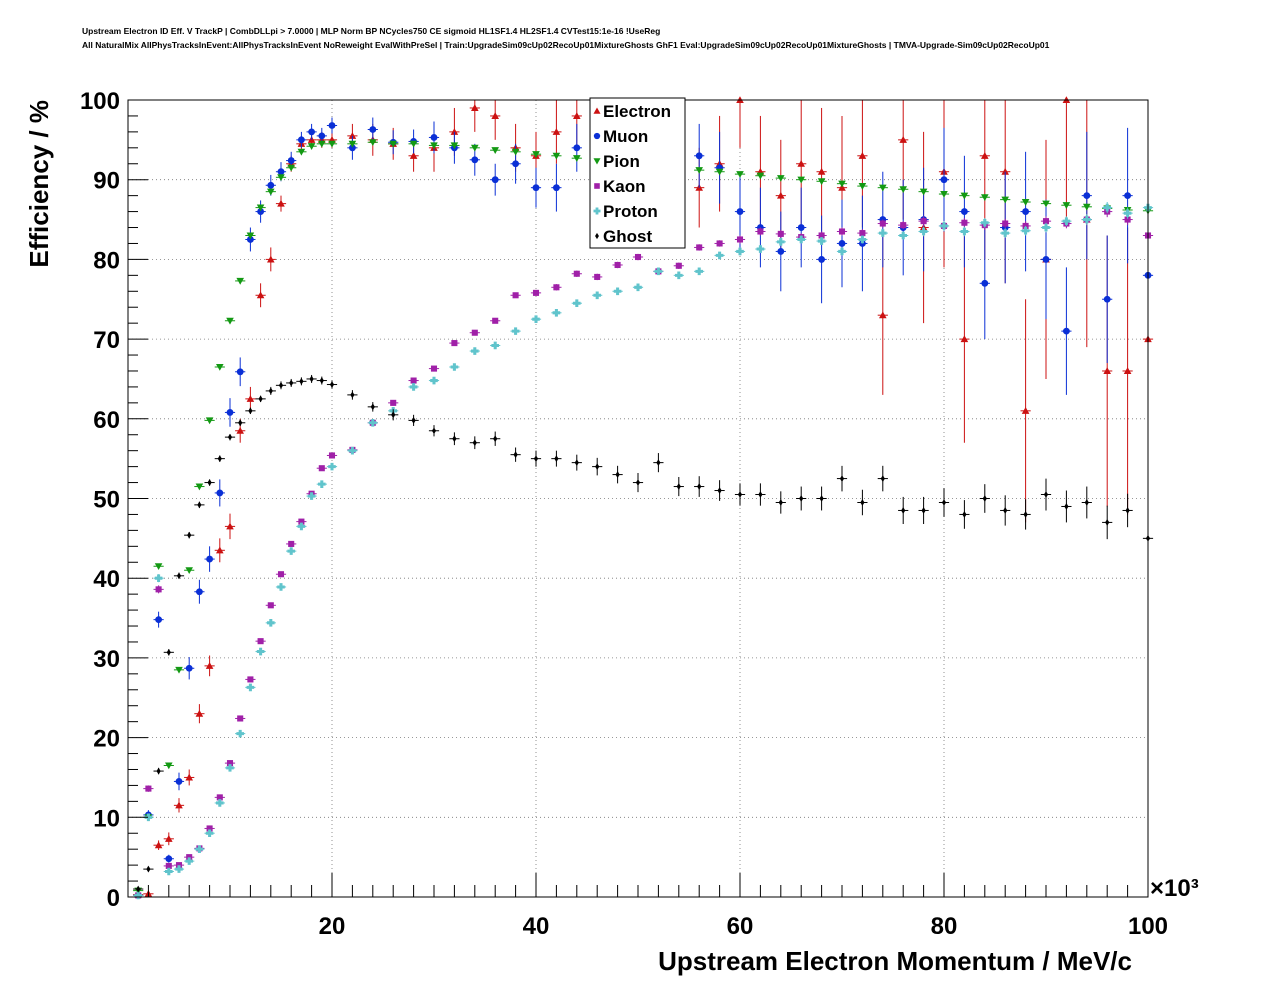  What do you see at coordinates (624, 186) in the screenshot?
I see `legend-label-kaon: Kaon` at bounding box center [624, 186].